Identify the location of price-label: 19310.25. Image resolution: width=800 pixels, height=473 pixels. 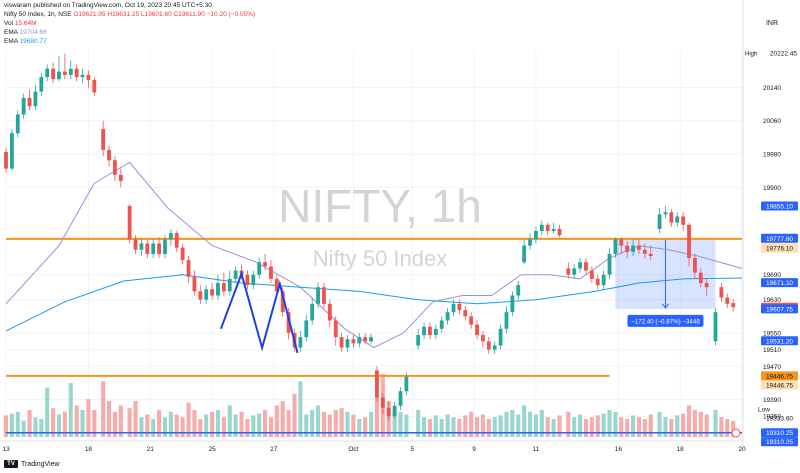
(779, 442).